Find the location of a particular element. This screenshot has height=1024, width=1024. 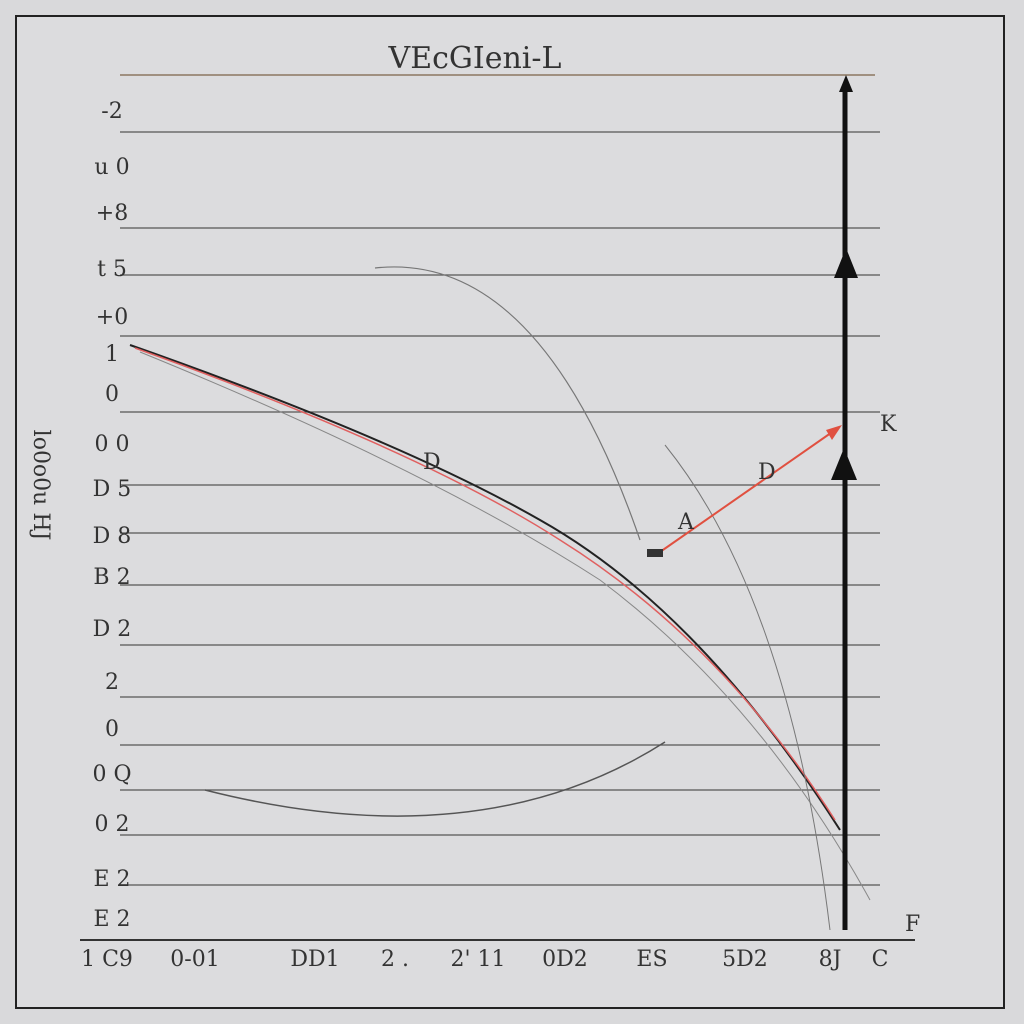

y-label: 1 is located at coordinates (112, 354).